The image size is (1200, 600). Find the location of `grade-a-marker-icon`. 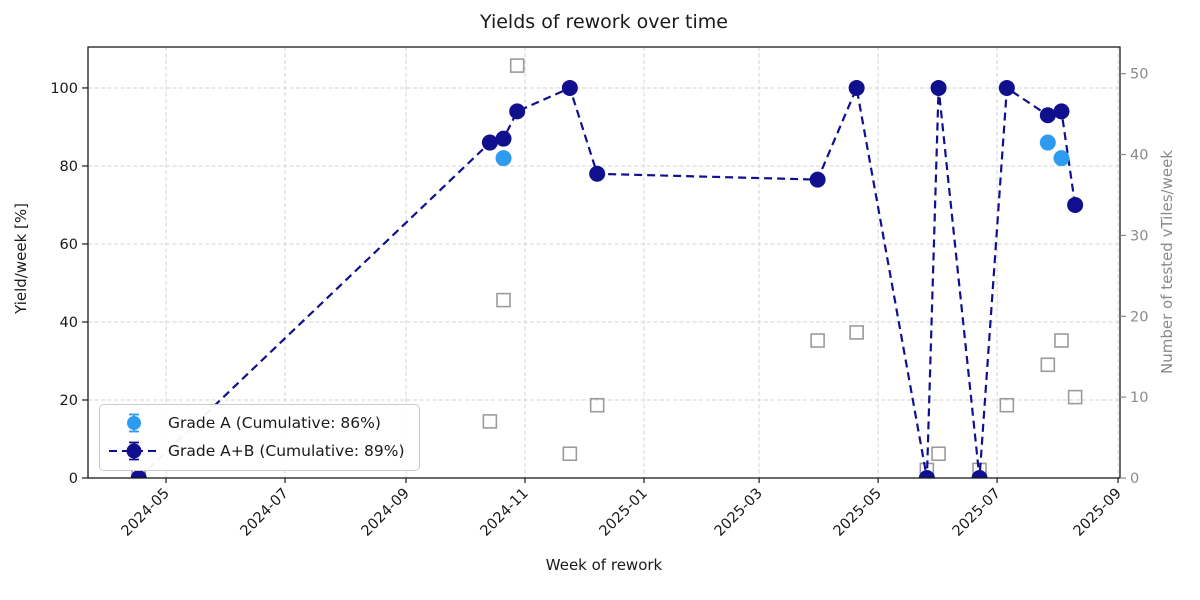

grade-a-marker-icon is located at coordinates (134, 423).